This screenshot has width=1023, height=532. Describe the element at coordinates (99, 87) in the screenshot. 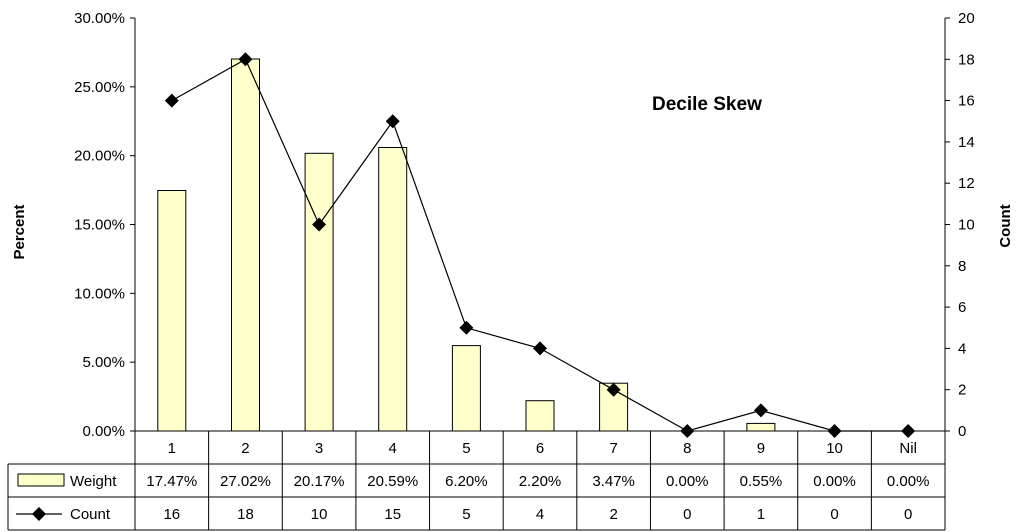

I see `y-tick-label: 25.00%` at that location.